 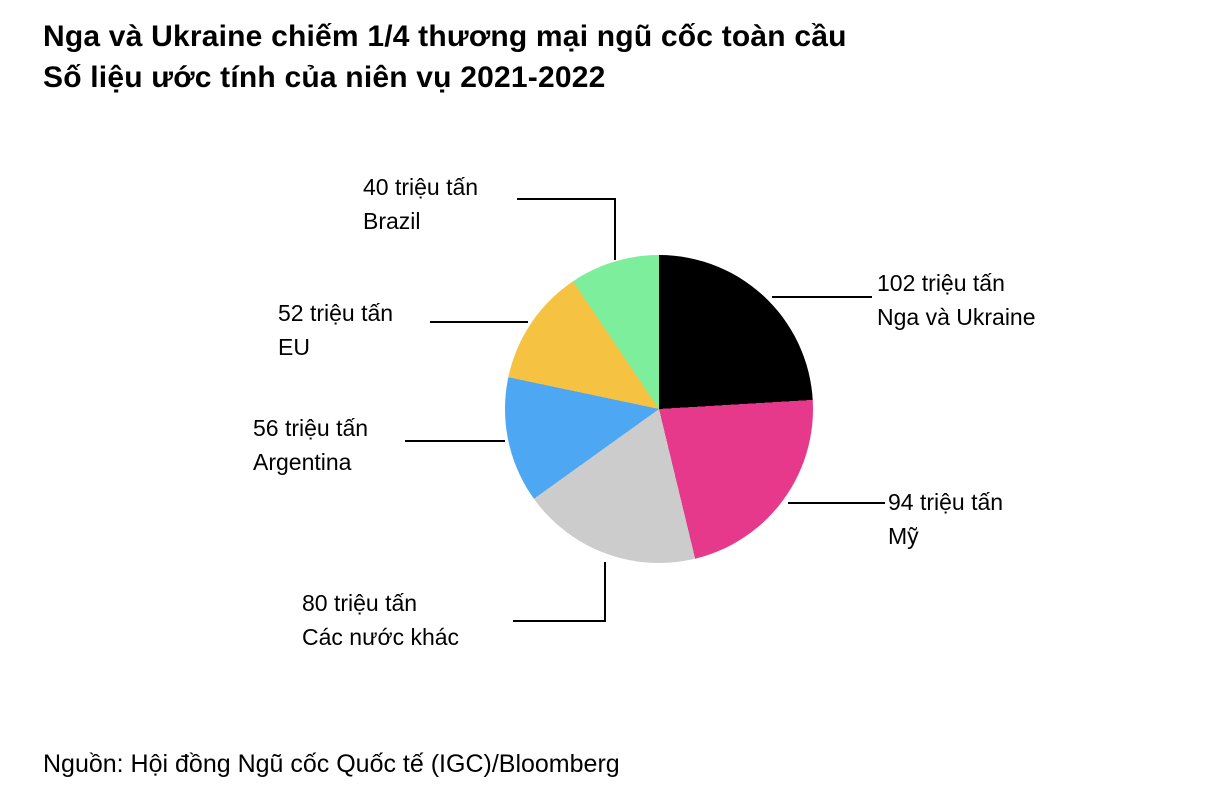 I want to click on callout-line-argentina, so click(x=455, y=441).